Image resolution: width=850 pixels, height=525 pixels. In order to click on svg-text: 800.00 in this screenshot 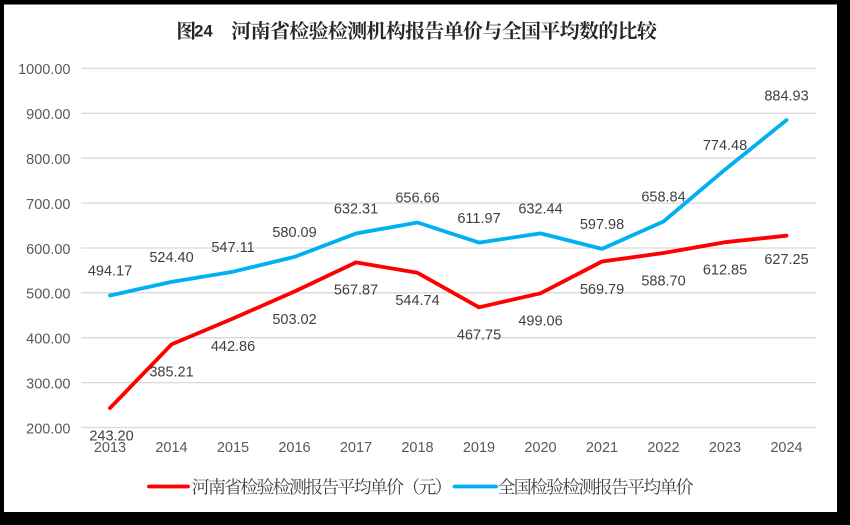, I will do `click(48, 160)`.